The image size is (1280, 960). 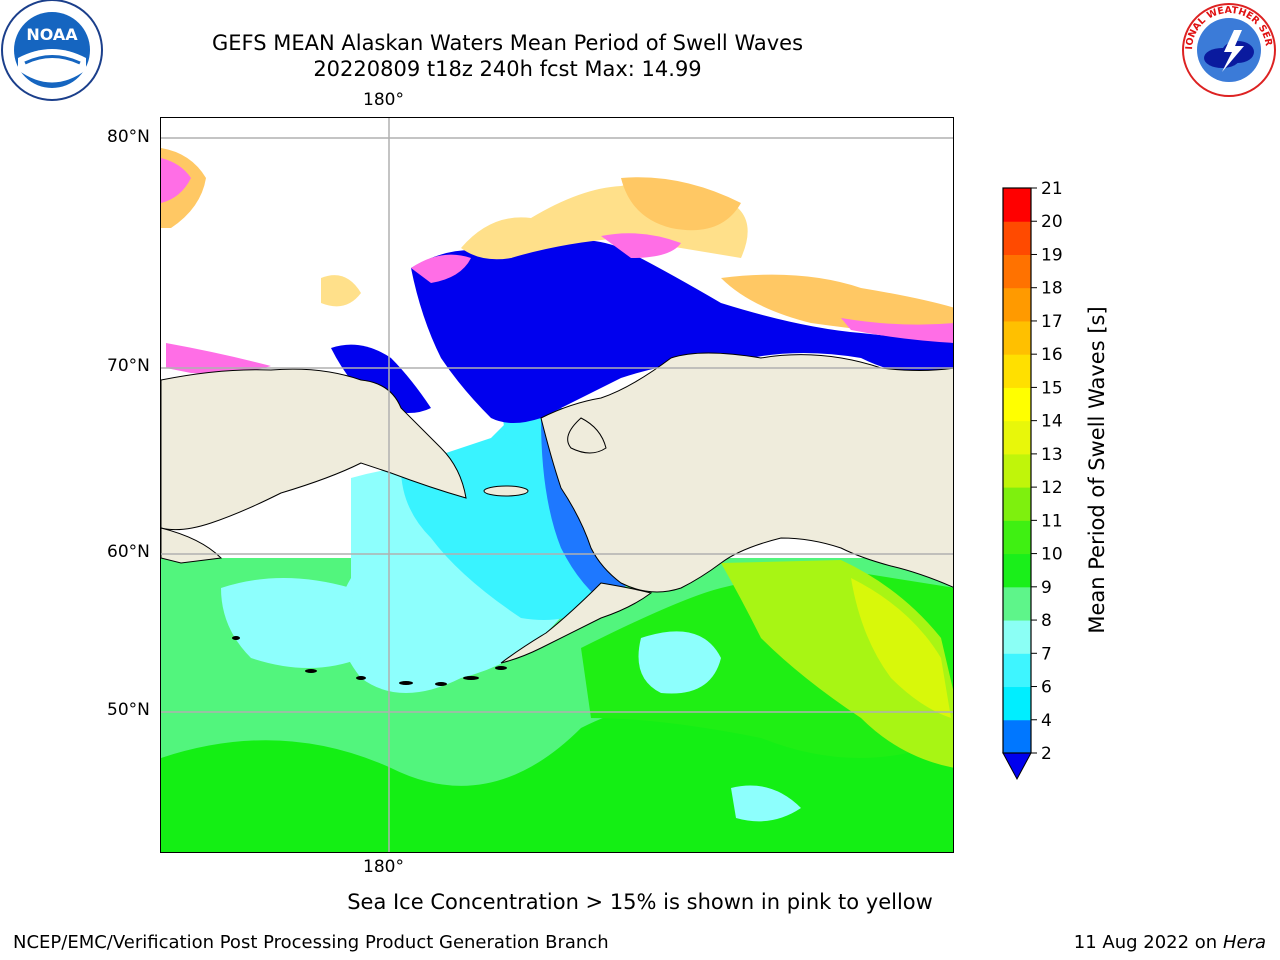 What do you see at coordinates (1052, 189) in the screenshot?
I see `colorbar-tick-label: 21` at bounding box center [1052, 189].